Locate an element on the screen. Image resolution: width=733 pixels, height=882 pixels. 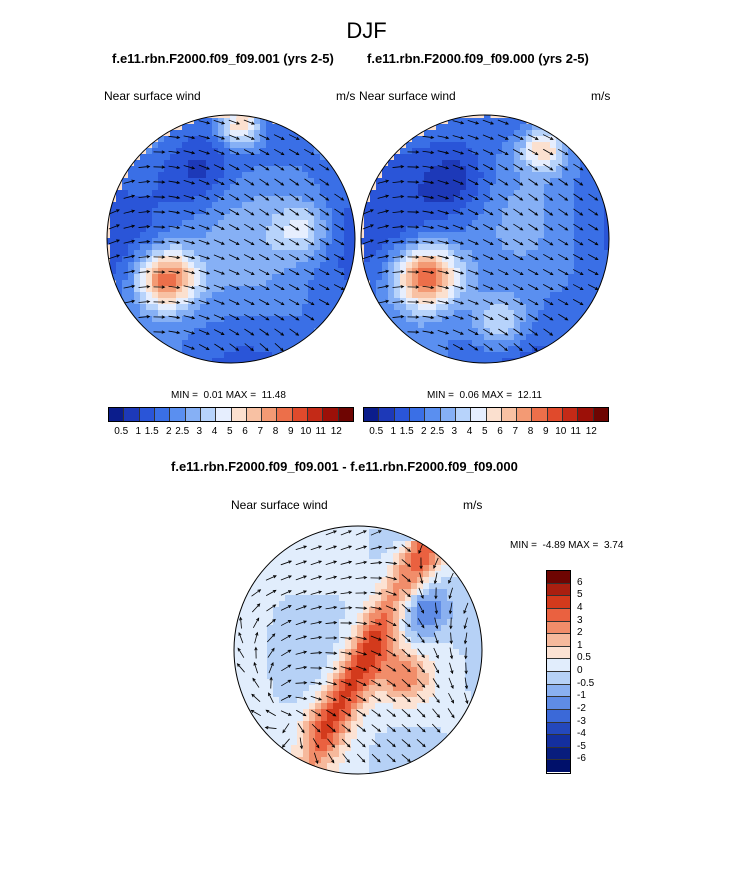
colorbar-tick-label: -4 is located at coordinates (581, 734).